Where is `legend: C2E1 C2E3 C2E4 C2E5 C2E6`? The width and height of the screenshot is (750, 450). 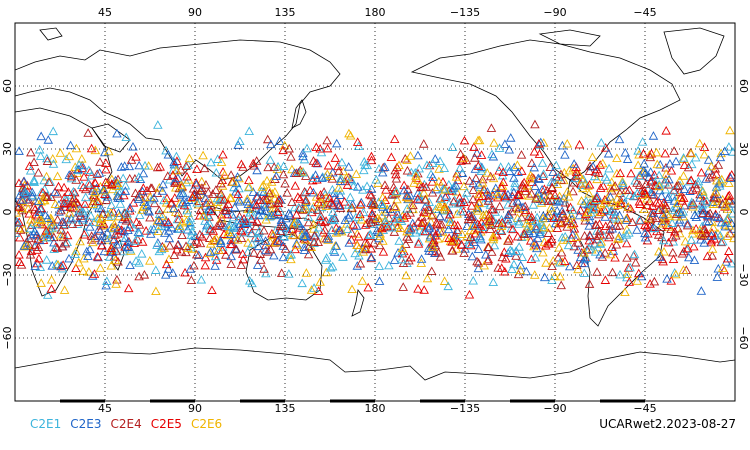 legend: C2E1 C2E3 C2E4 C2E5 C2E6 is located at coordinates (130, 424).